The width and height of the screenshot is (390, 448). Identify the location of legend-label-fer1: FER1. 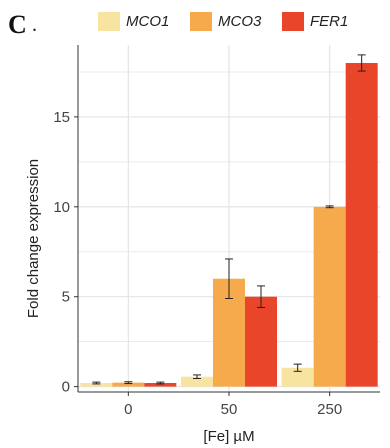
(329, 21).